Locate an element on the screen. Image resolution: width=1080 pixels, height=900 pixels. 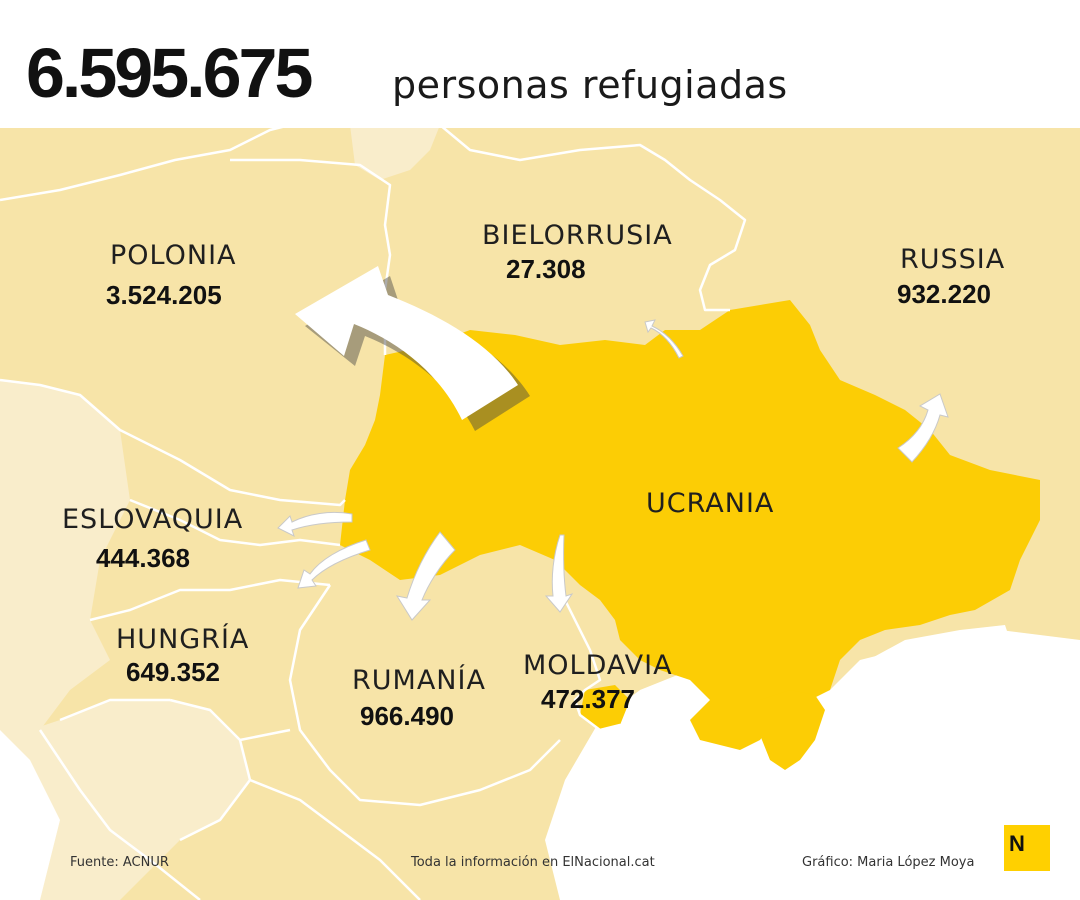
region-southwest-light is located at coordinates (125, 800).